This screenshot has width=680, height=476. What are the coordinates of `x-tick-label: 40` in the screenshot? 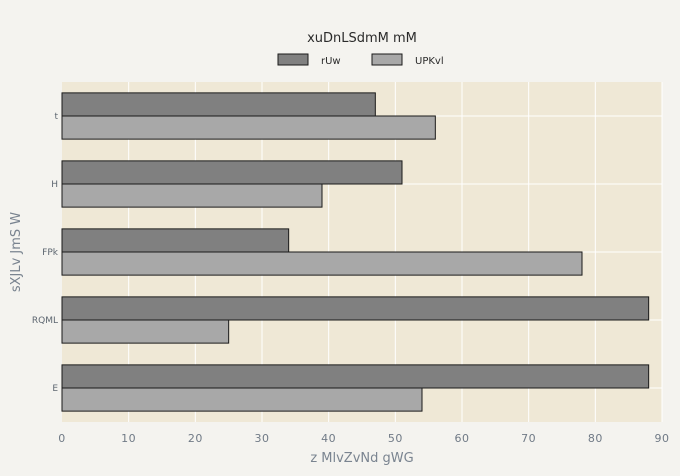 It's located at (328, 438).